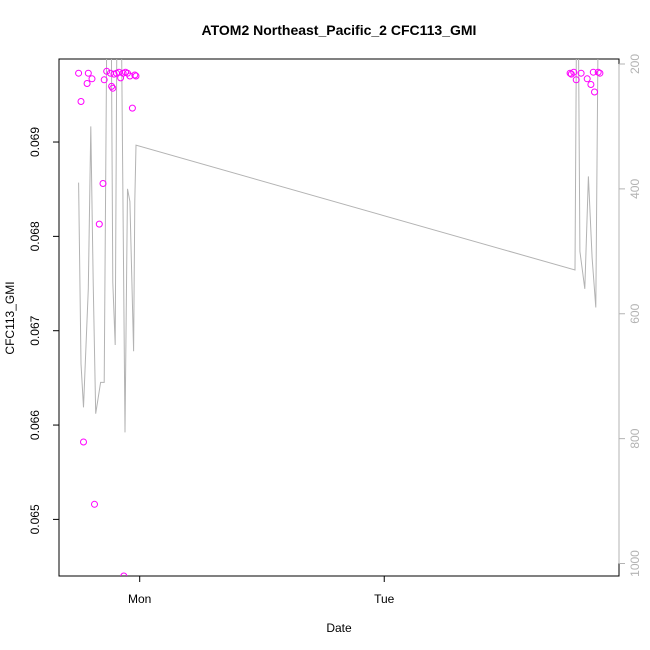 This screenshot has width=650, height=650. What do you see at coordinates (139, 599) in the screenshot?
I see `x-tick-label: Mon` at bounding box center [139, 599].